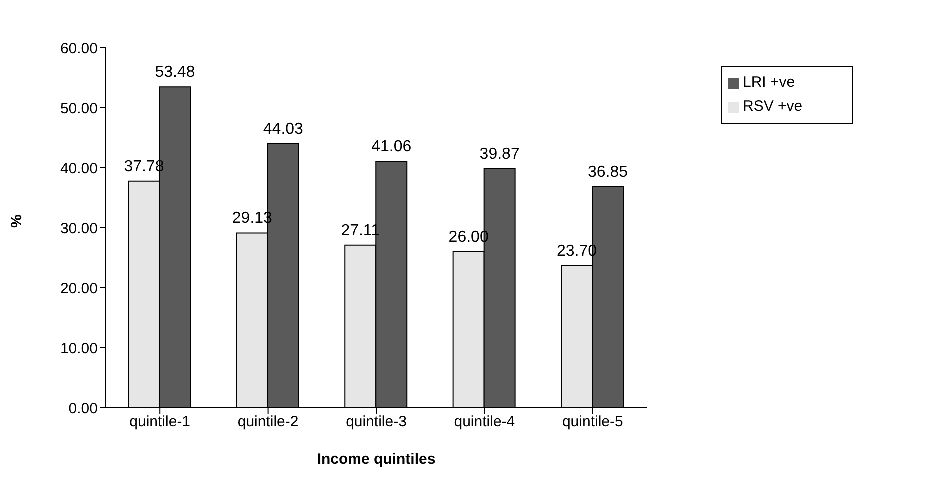  What do you see at coordinates (773, 106) in the screenshot?
I see `legend-label: RSV +ve` at bounding box center [773, 106].